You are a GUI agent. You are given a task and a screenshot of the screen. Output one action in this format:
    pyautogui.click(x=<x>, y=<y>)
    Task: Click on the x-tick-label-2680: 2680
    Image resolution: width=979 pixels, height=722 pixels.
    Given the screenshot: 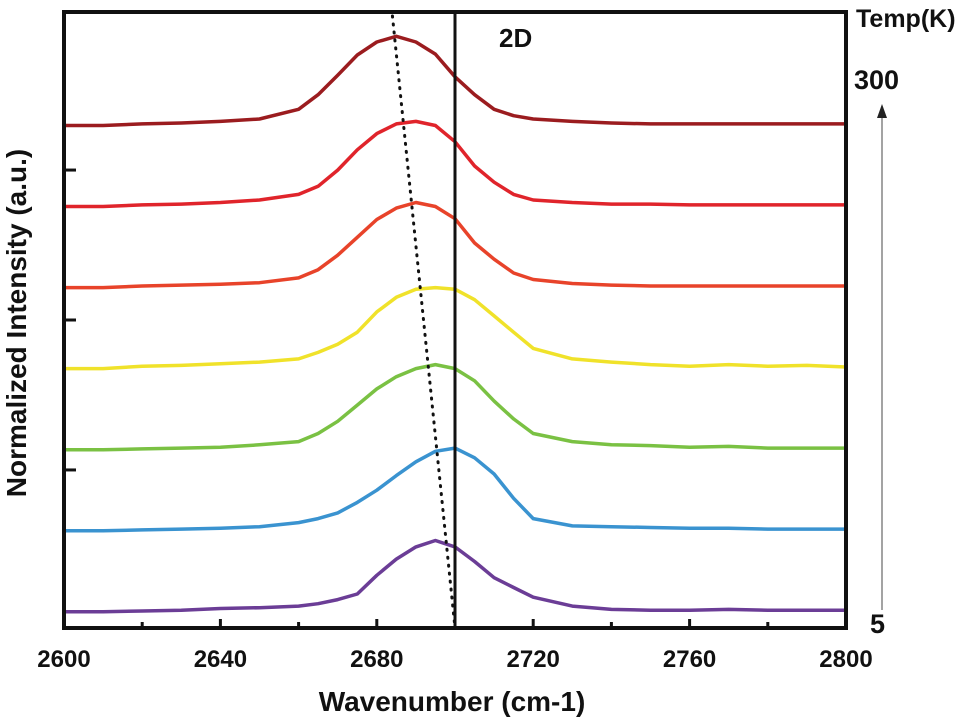 What is the action you would take?
    pyautogui.click(x=376, y=659)
    